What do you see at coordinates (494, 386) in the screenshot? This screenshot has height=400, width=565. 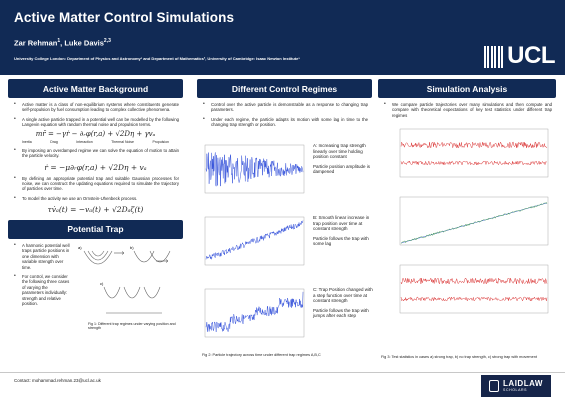 I see `laidlaw-crest-icon` at bounding box center [494, 386].